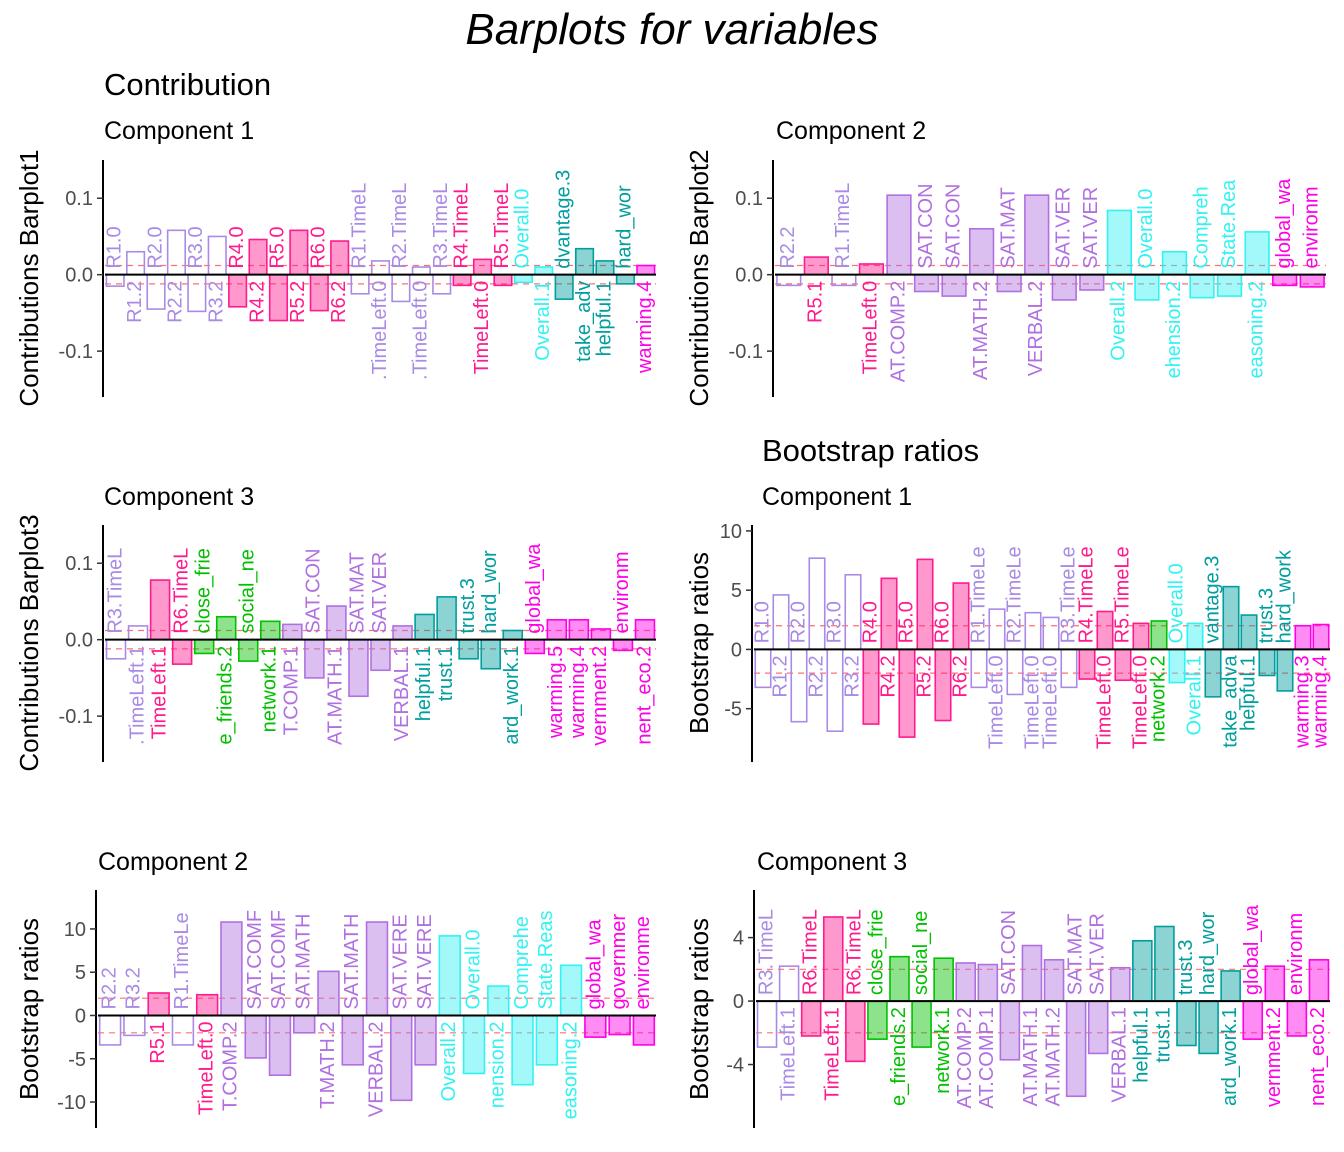  What do you see at coordinates (1036, 329) in the screenshot?
I see `bar-label: VERBAL.2` at bounding box center [1036, 329].